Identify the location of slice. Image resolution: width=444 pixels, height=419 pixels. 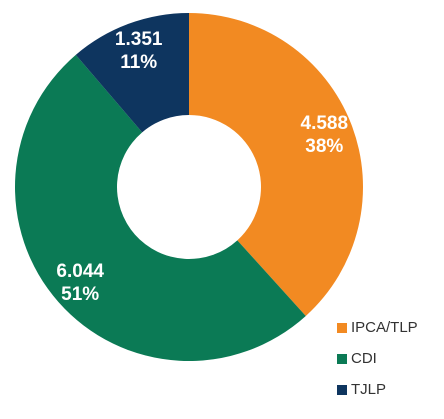
(132, 73).